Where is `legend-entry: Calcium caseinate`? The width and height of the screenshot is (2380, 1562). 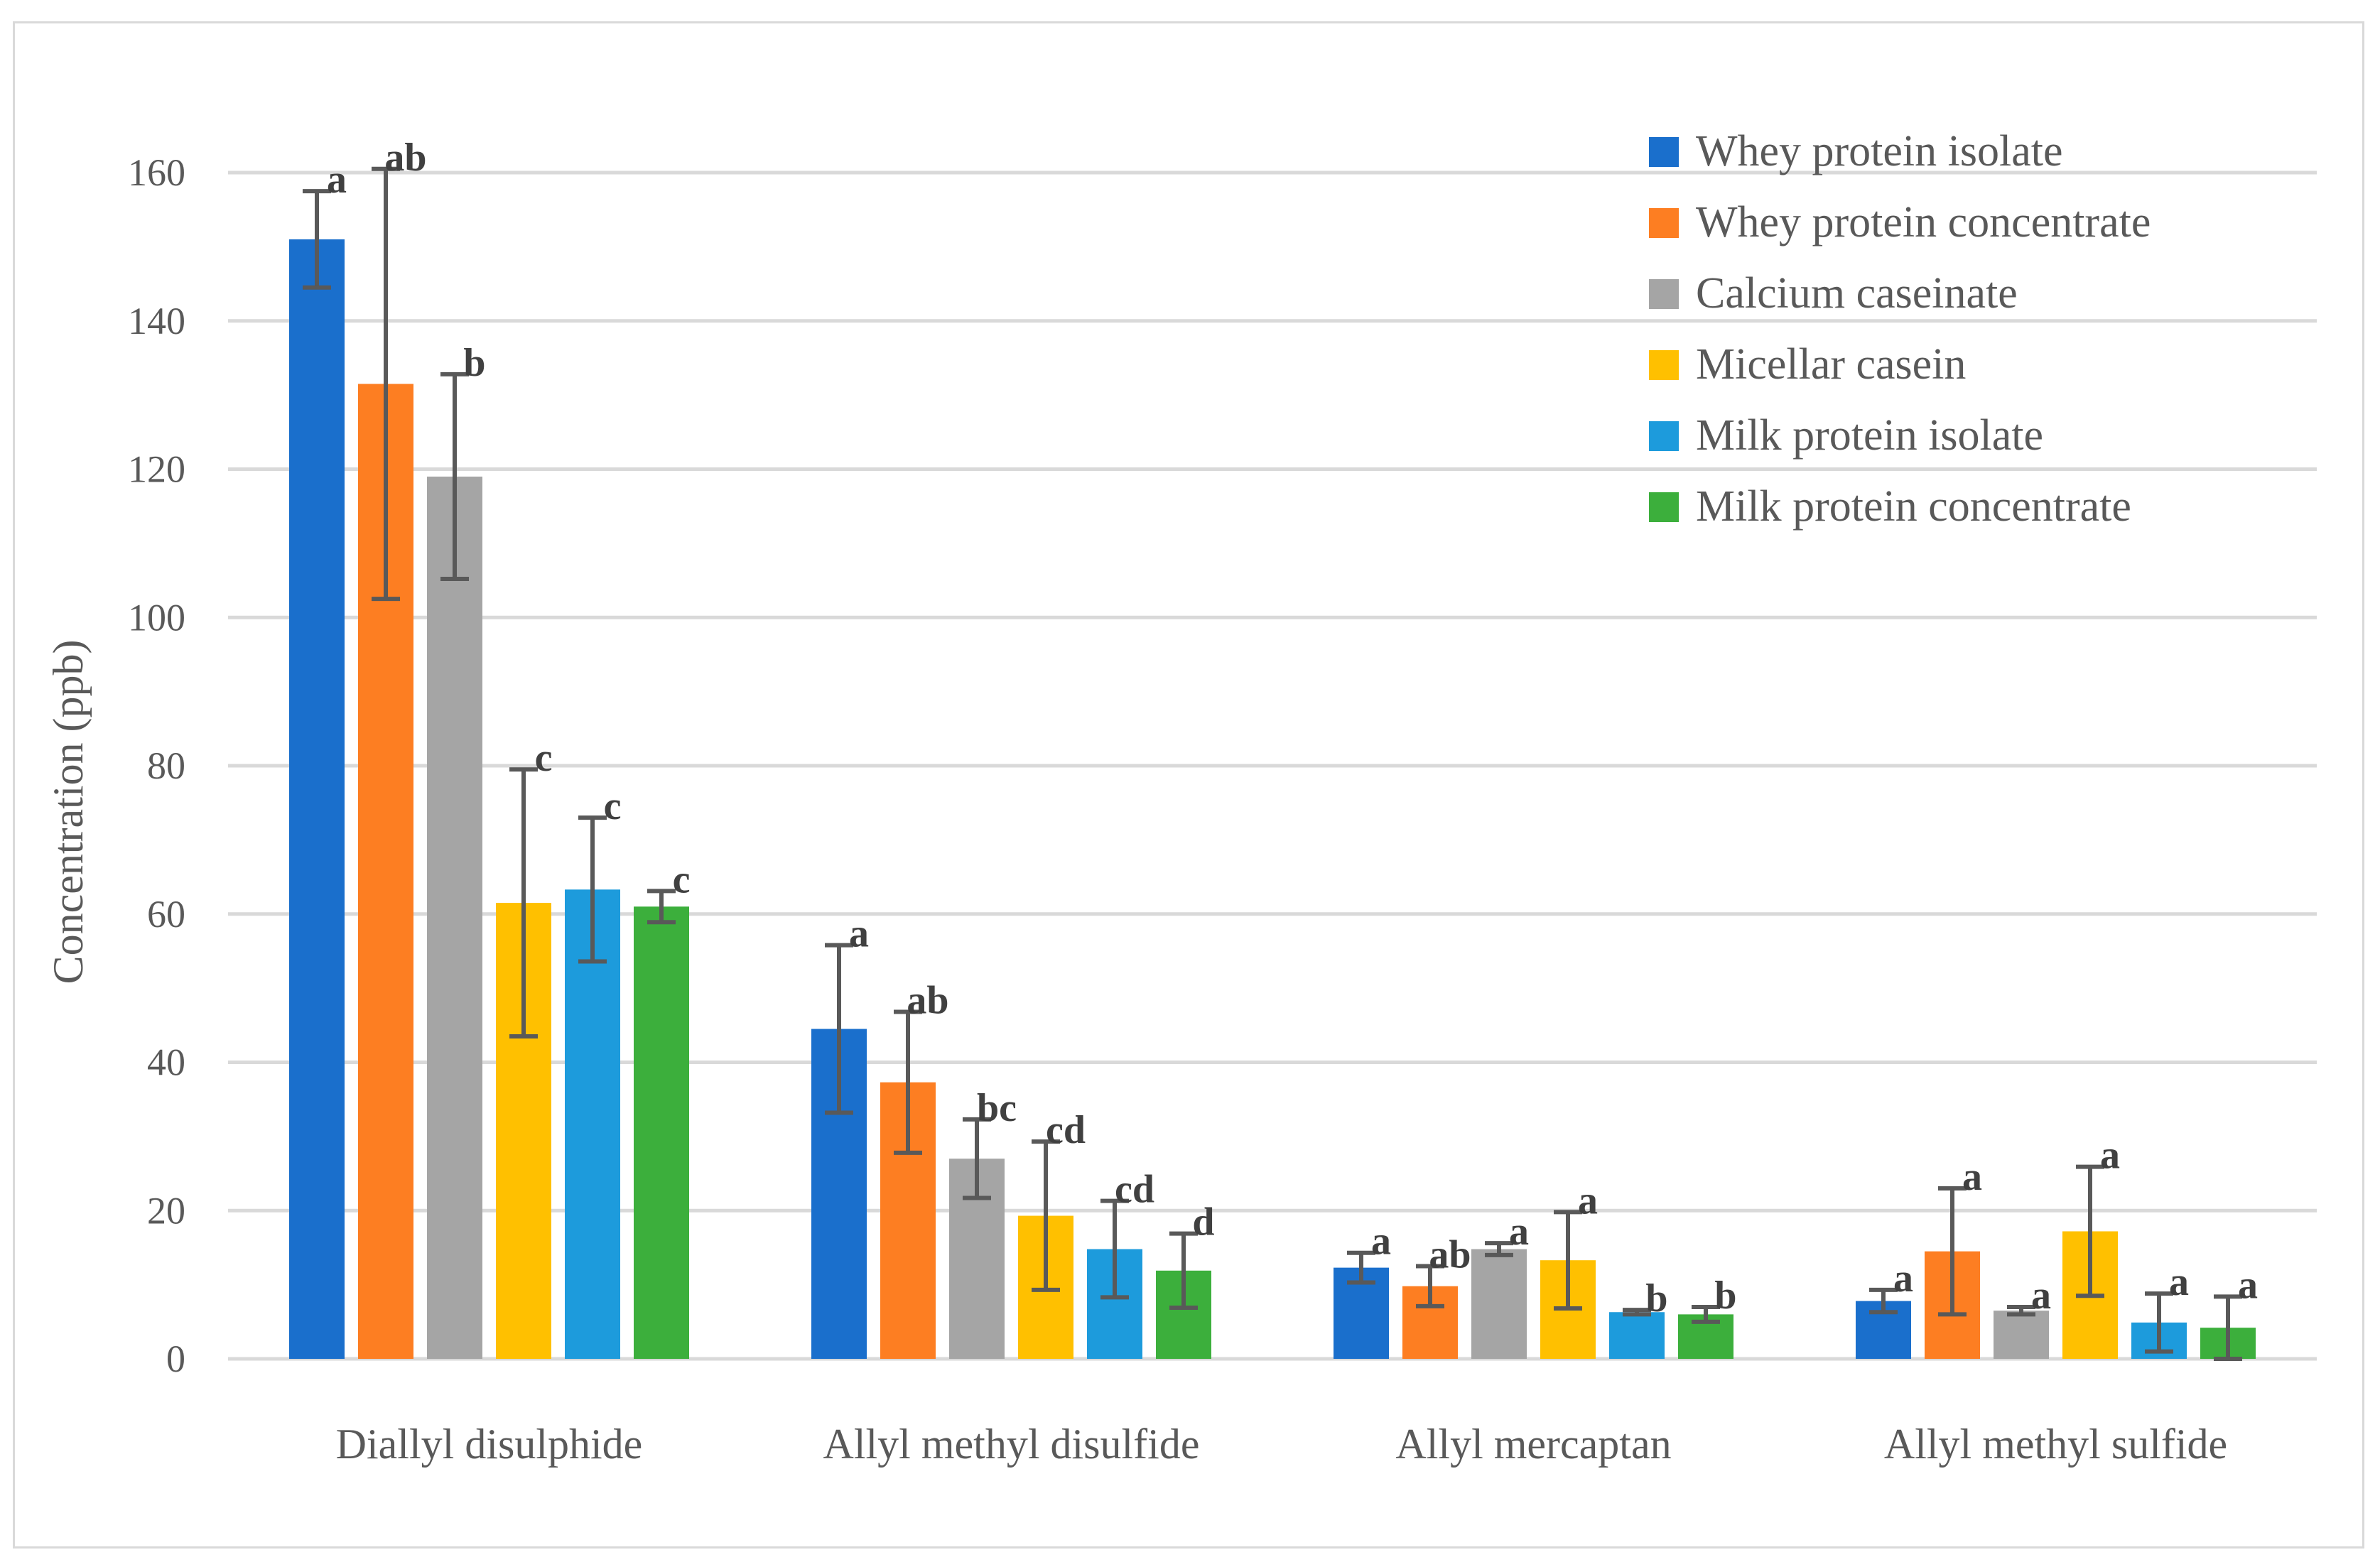
legend-entry: Calcium caseinate is located at coordinates (1857, 293).